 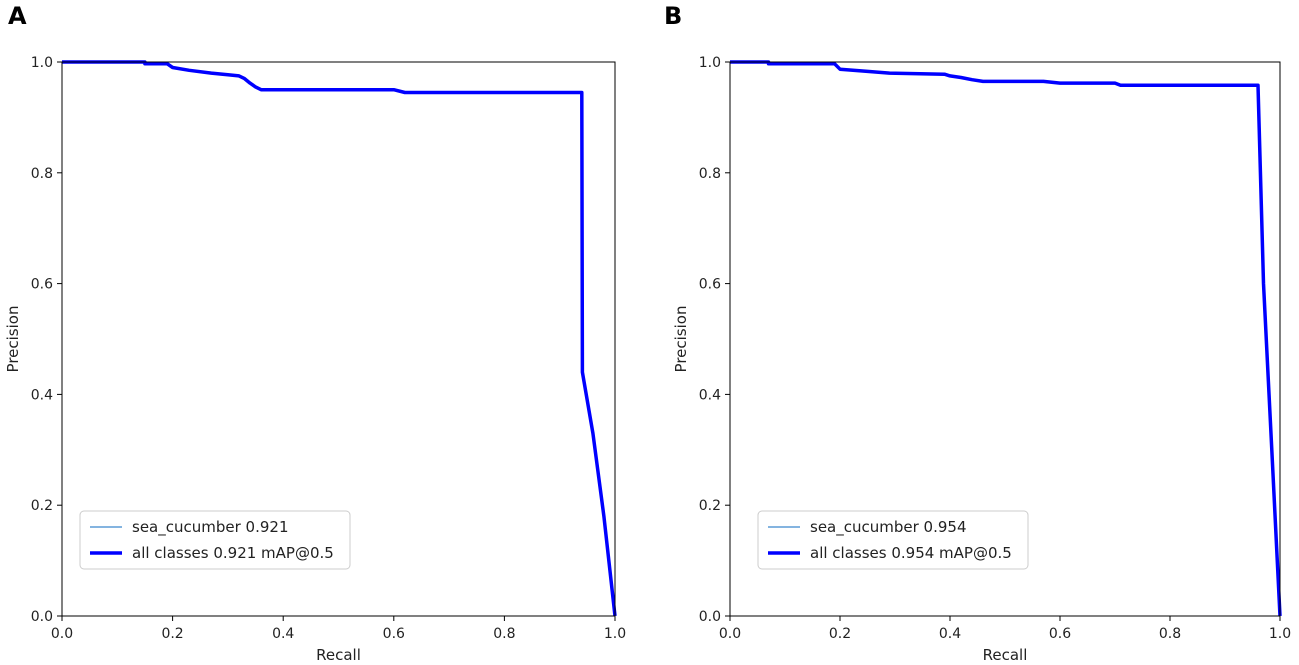 I want to click on panel-label: A, so click(x=17, y=16).